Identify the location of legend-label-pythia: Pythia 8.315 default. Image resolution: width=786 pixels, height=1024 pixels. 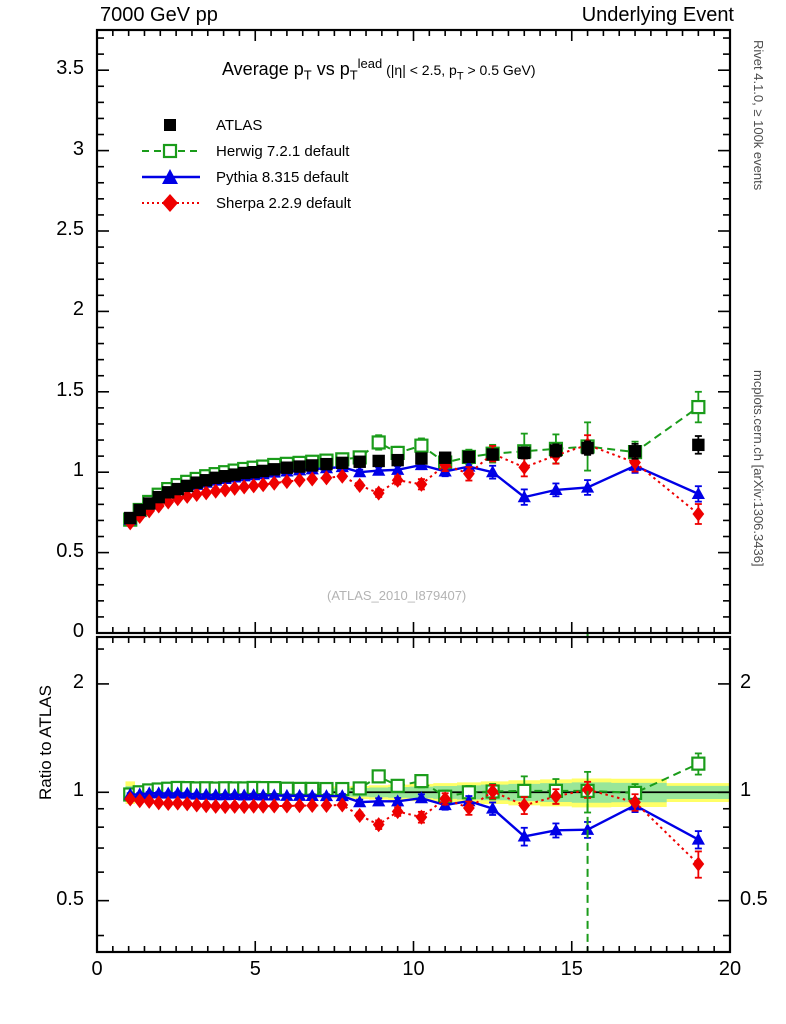
(282, 177).